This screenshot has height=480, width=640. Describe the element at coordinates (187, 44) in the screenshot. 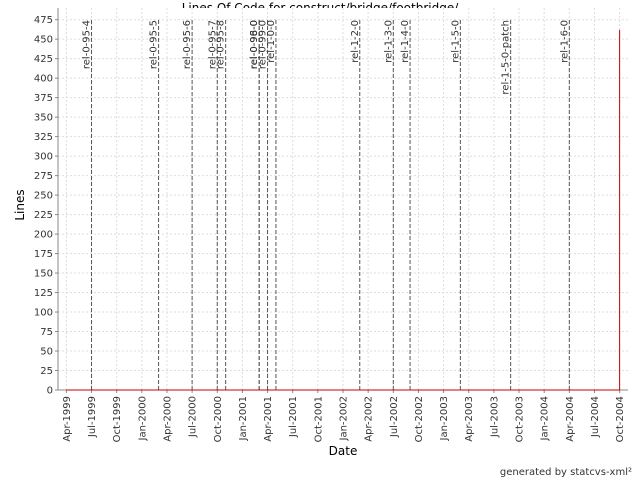

I see `release-label: rel-0-95-6` at that location.